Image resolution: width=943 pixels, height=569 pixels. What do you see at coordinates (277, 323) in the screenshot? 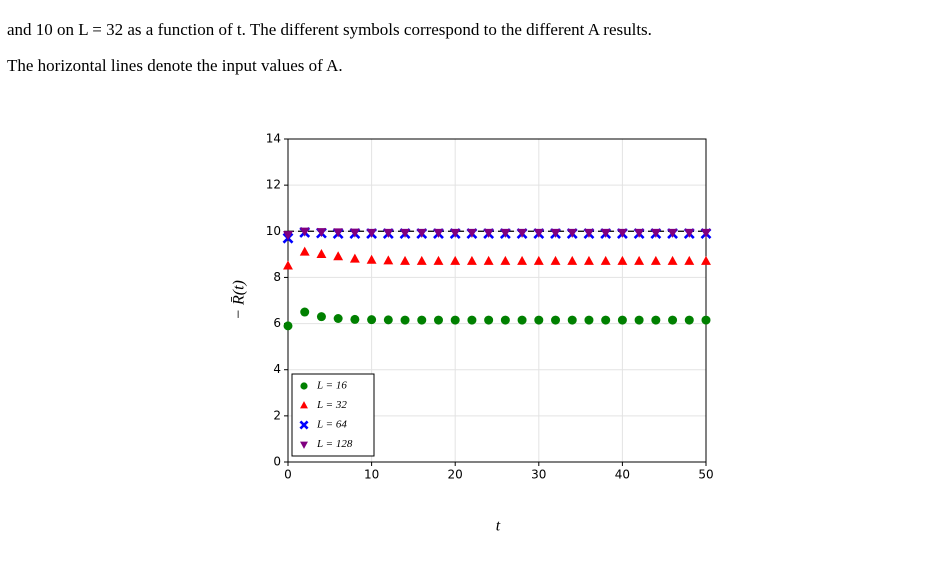
I see `y-tick-label: 6` at bounding box center [277, 323].